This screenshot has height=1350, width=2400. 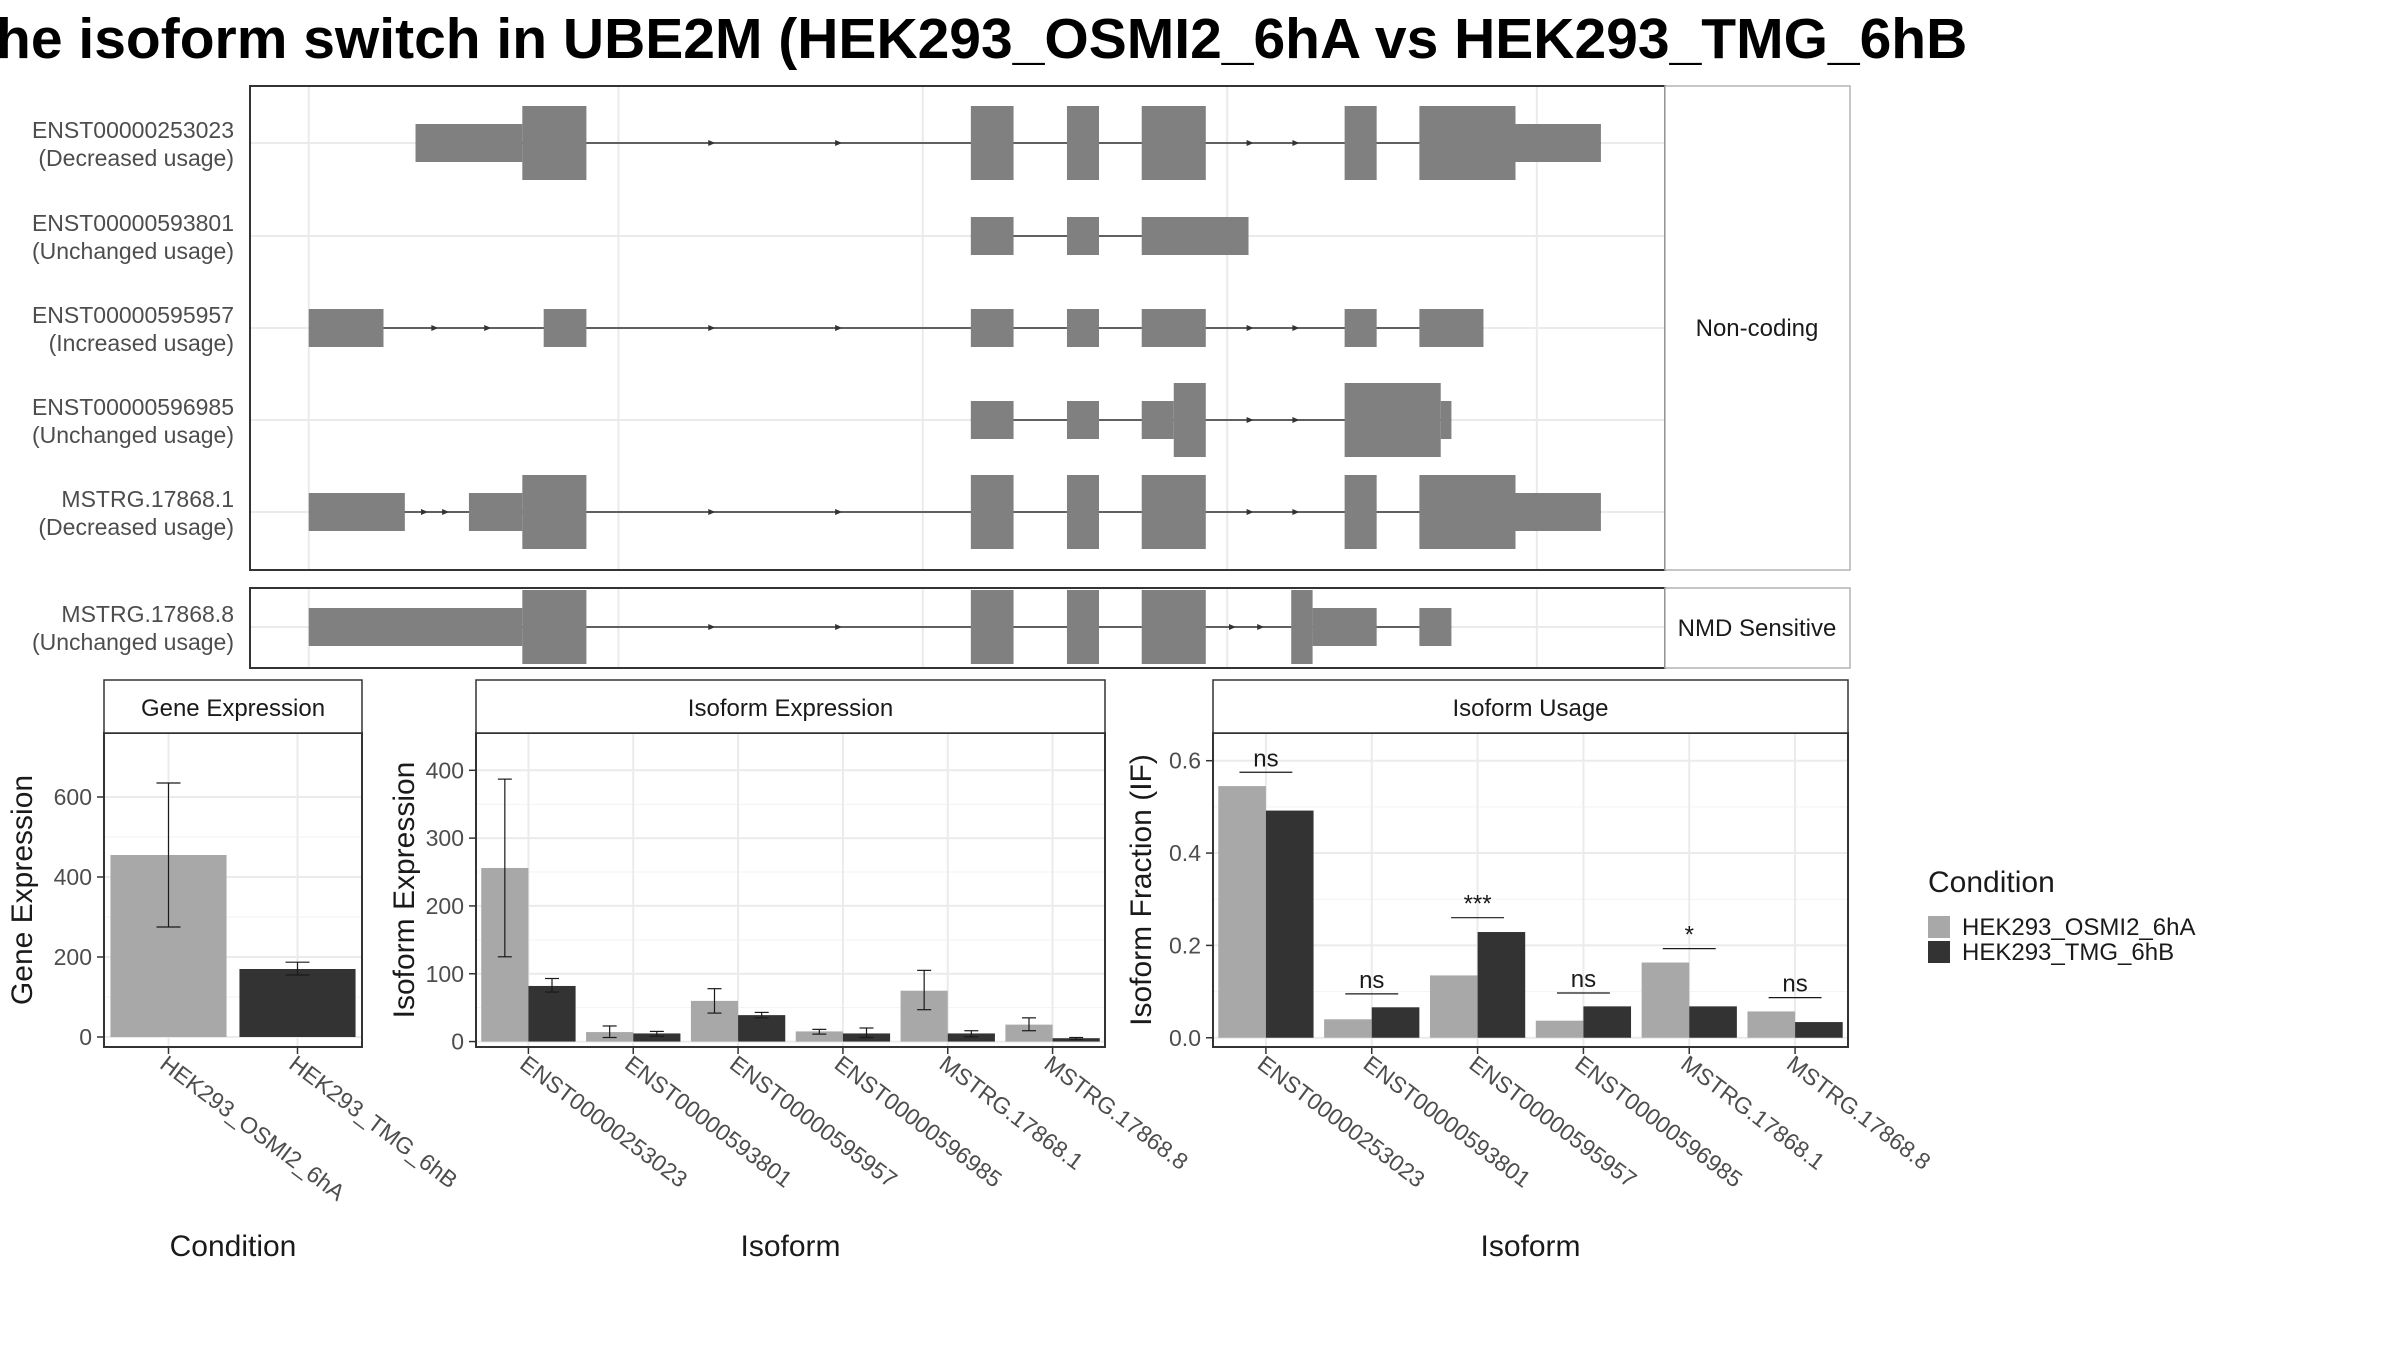 What do you see at coordinates (457, 1042) in the screenshot?
I see `y-tick-label: 0` at bounding box center [457, 1042].